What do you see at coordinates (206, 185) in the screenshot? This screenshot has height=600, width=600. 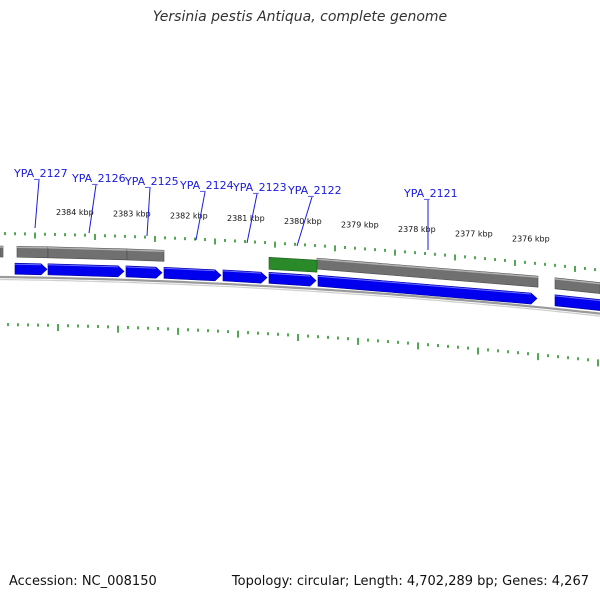 I see `gene-label-ypa_2124: YPA_2124` at bounding box center [206, 185].